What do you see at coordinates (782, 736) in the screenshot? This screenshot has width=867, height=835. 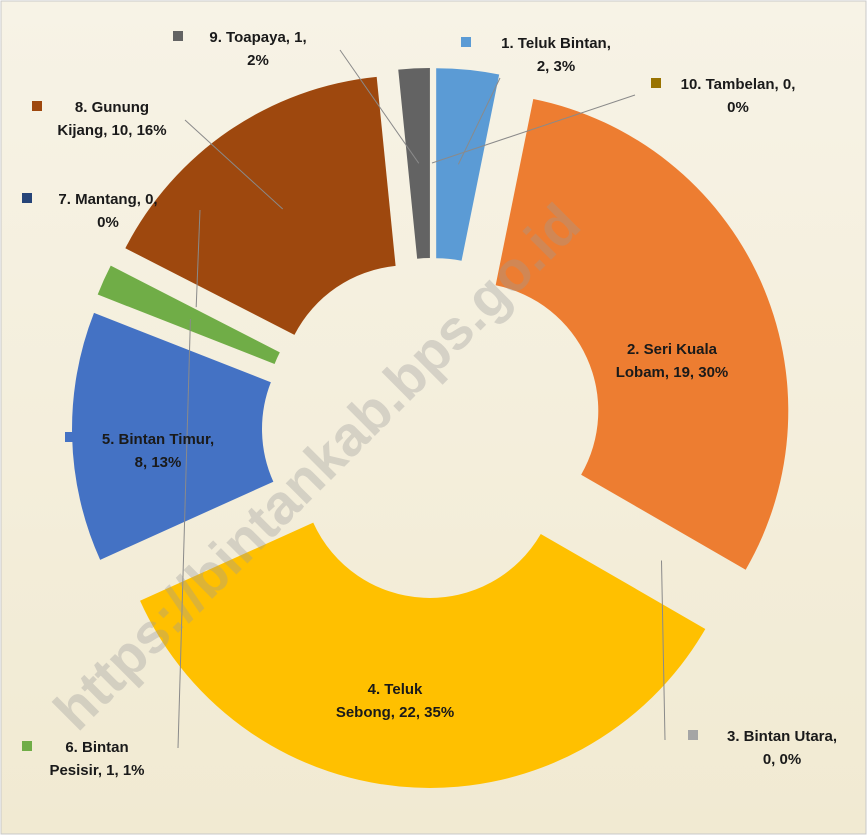 I see `data-label: 3. Bintan Utara,` at bounding box center [782, 736].